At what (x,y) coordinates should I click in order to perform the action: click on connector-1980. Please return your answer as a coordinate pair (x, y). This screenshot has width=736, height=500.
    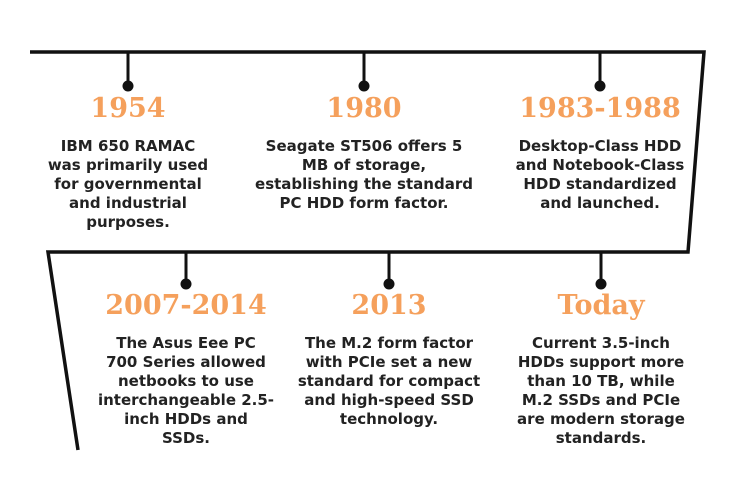
    Looking at the image, I should click on (364, 72).